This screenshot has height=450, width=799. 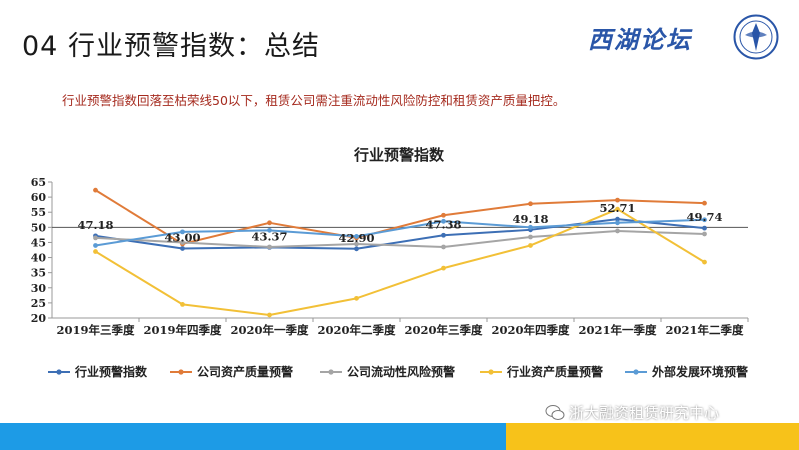 What do you see at coordinates (39, 227) in the screenshot?
I see `y-tick-label: 50` at bounding box center [39, 227].